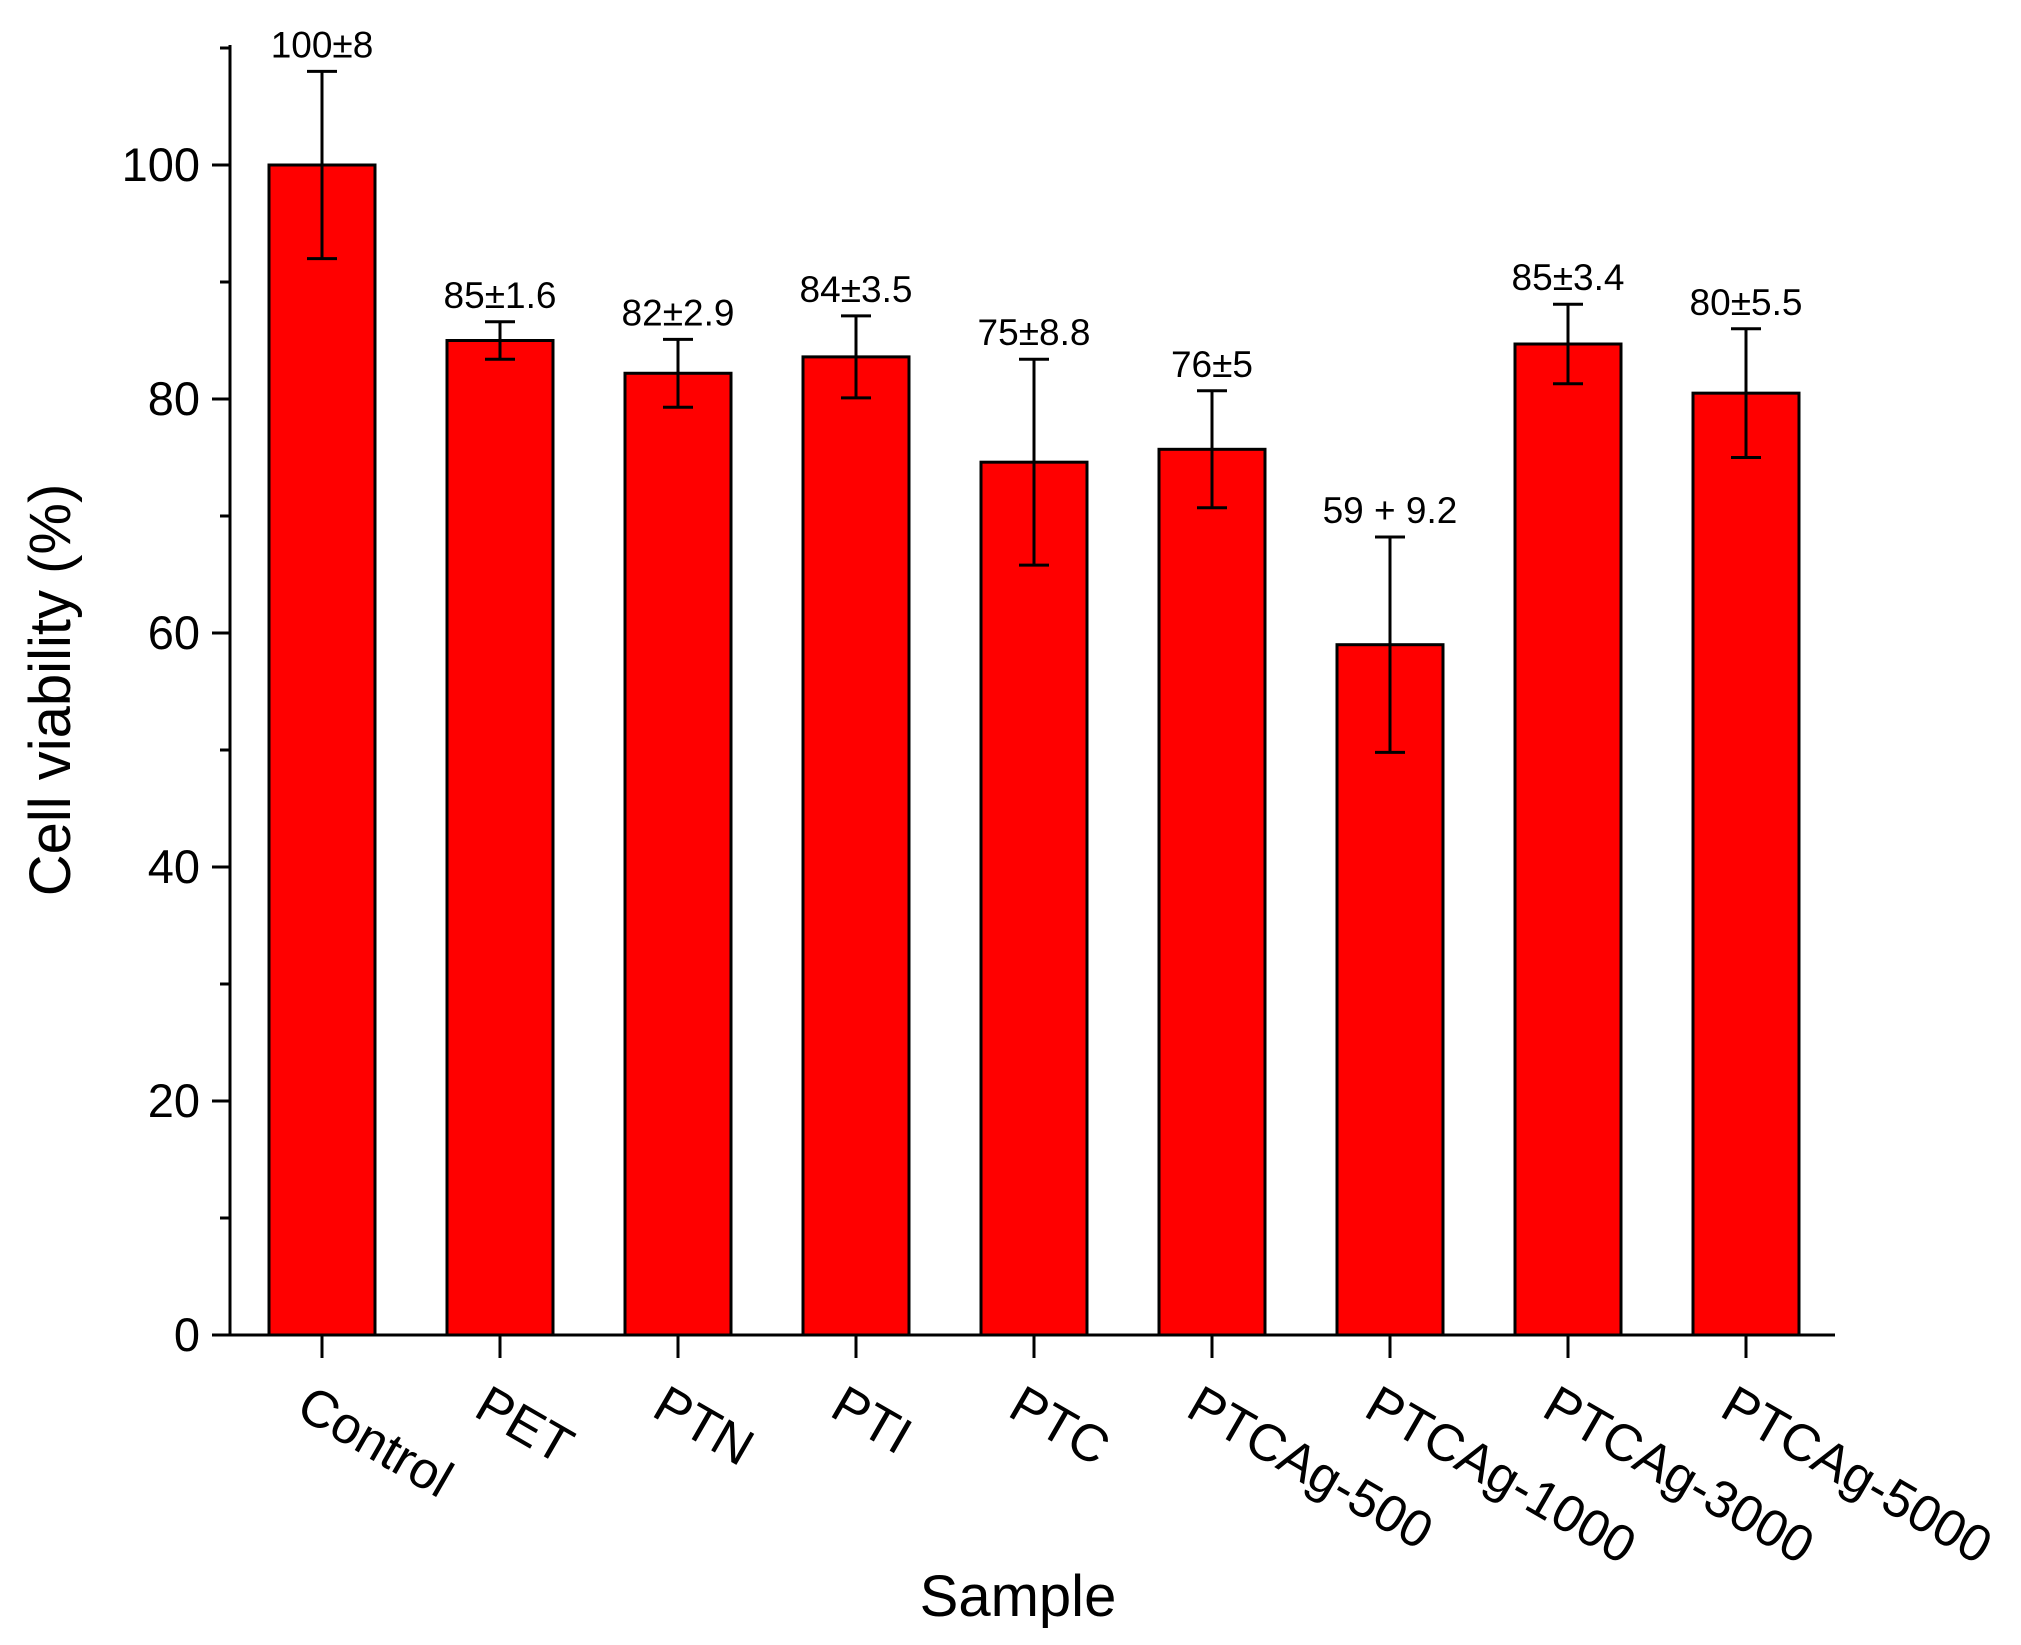 The height and width of the screenshot is (1645, 2021). I want to click on y-axis-title: Cell viability (%), so click(50, 690).